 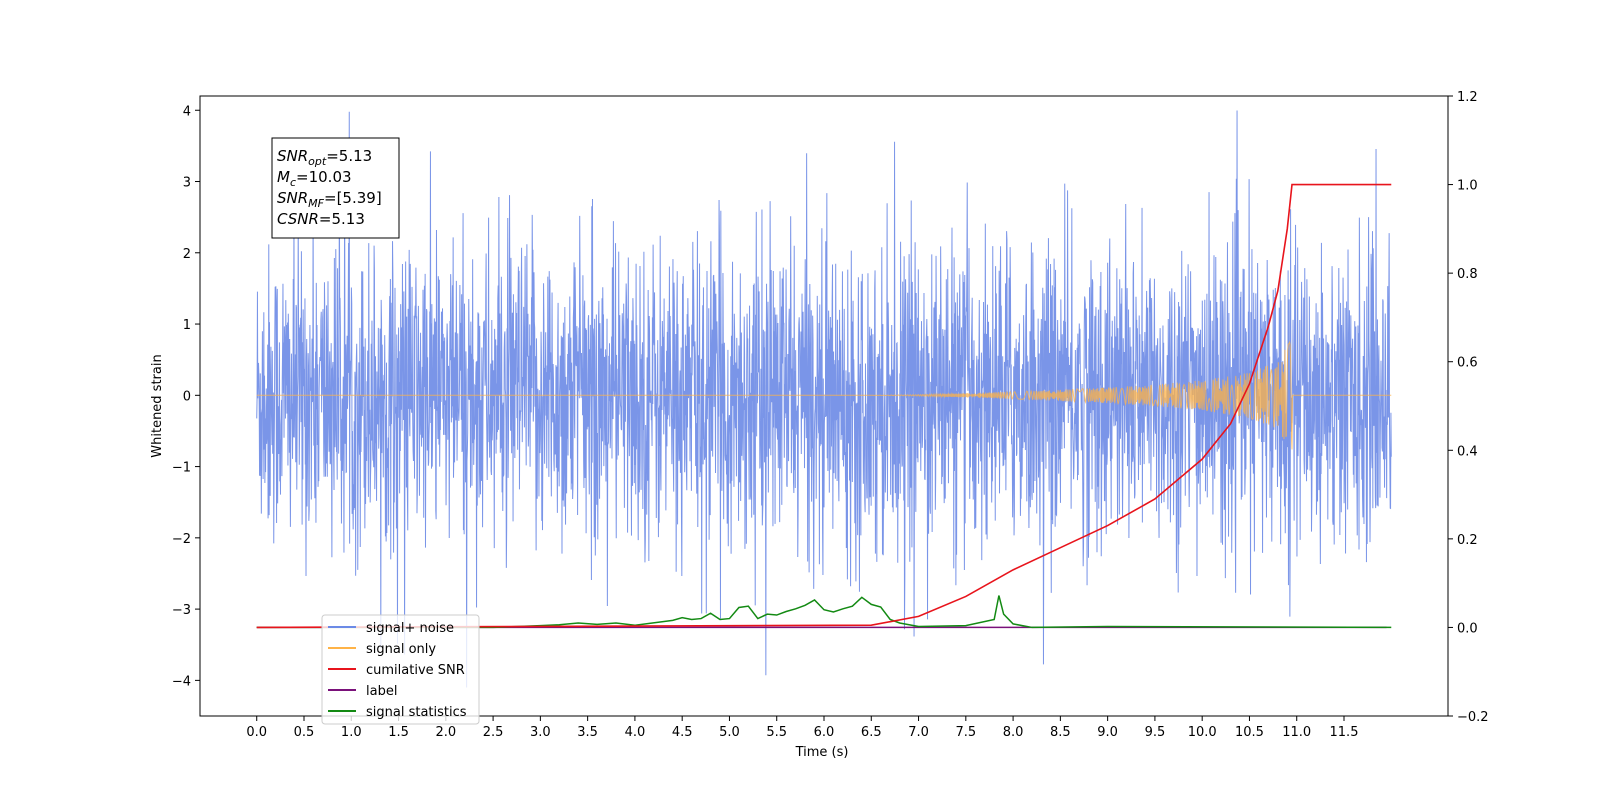 What do you see at coordinates (298, 219) in the screenshot?
I see `info-symbol: CSNR` at bounding box center [298, 219].